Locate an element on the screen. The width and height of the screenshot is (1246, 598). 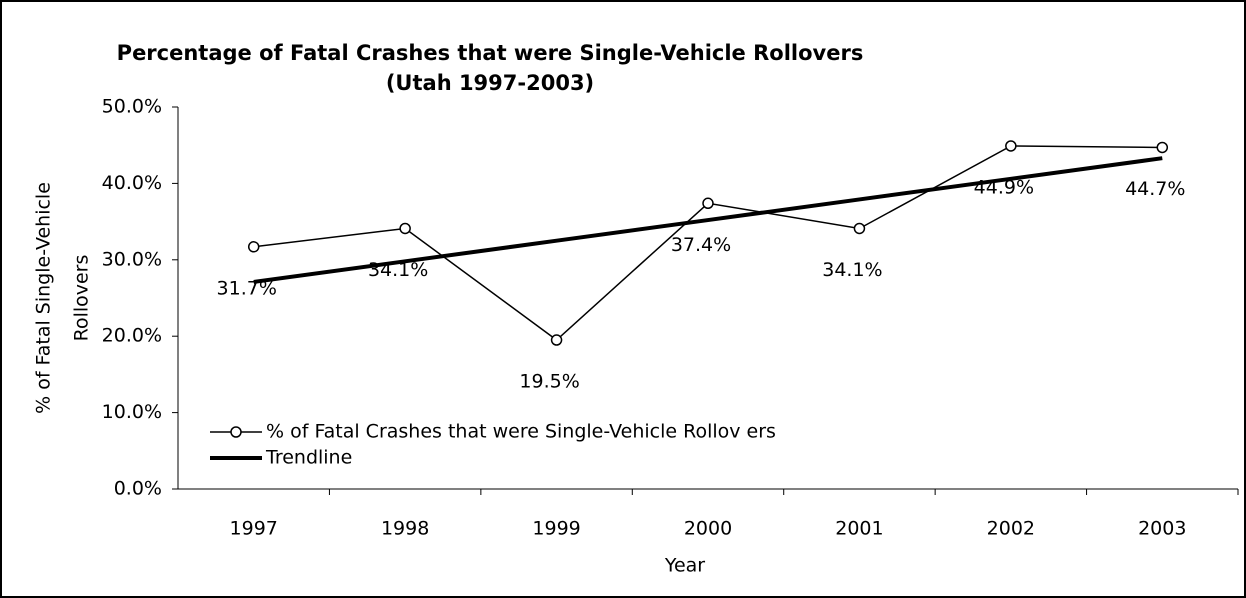
y-axis-label-line: % of Fatal Single-Vehicle is located at coordinates (44, 298).